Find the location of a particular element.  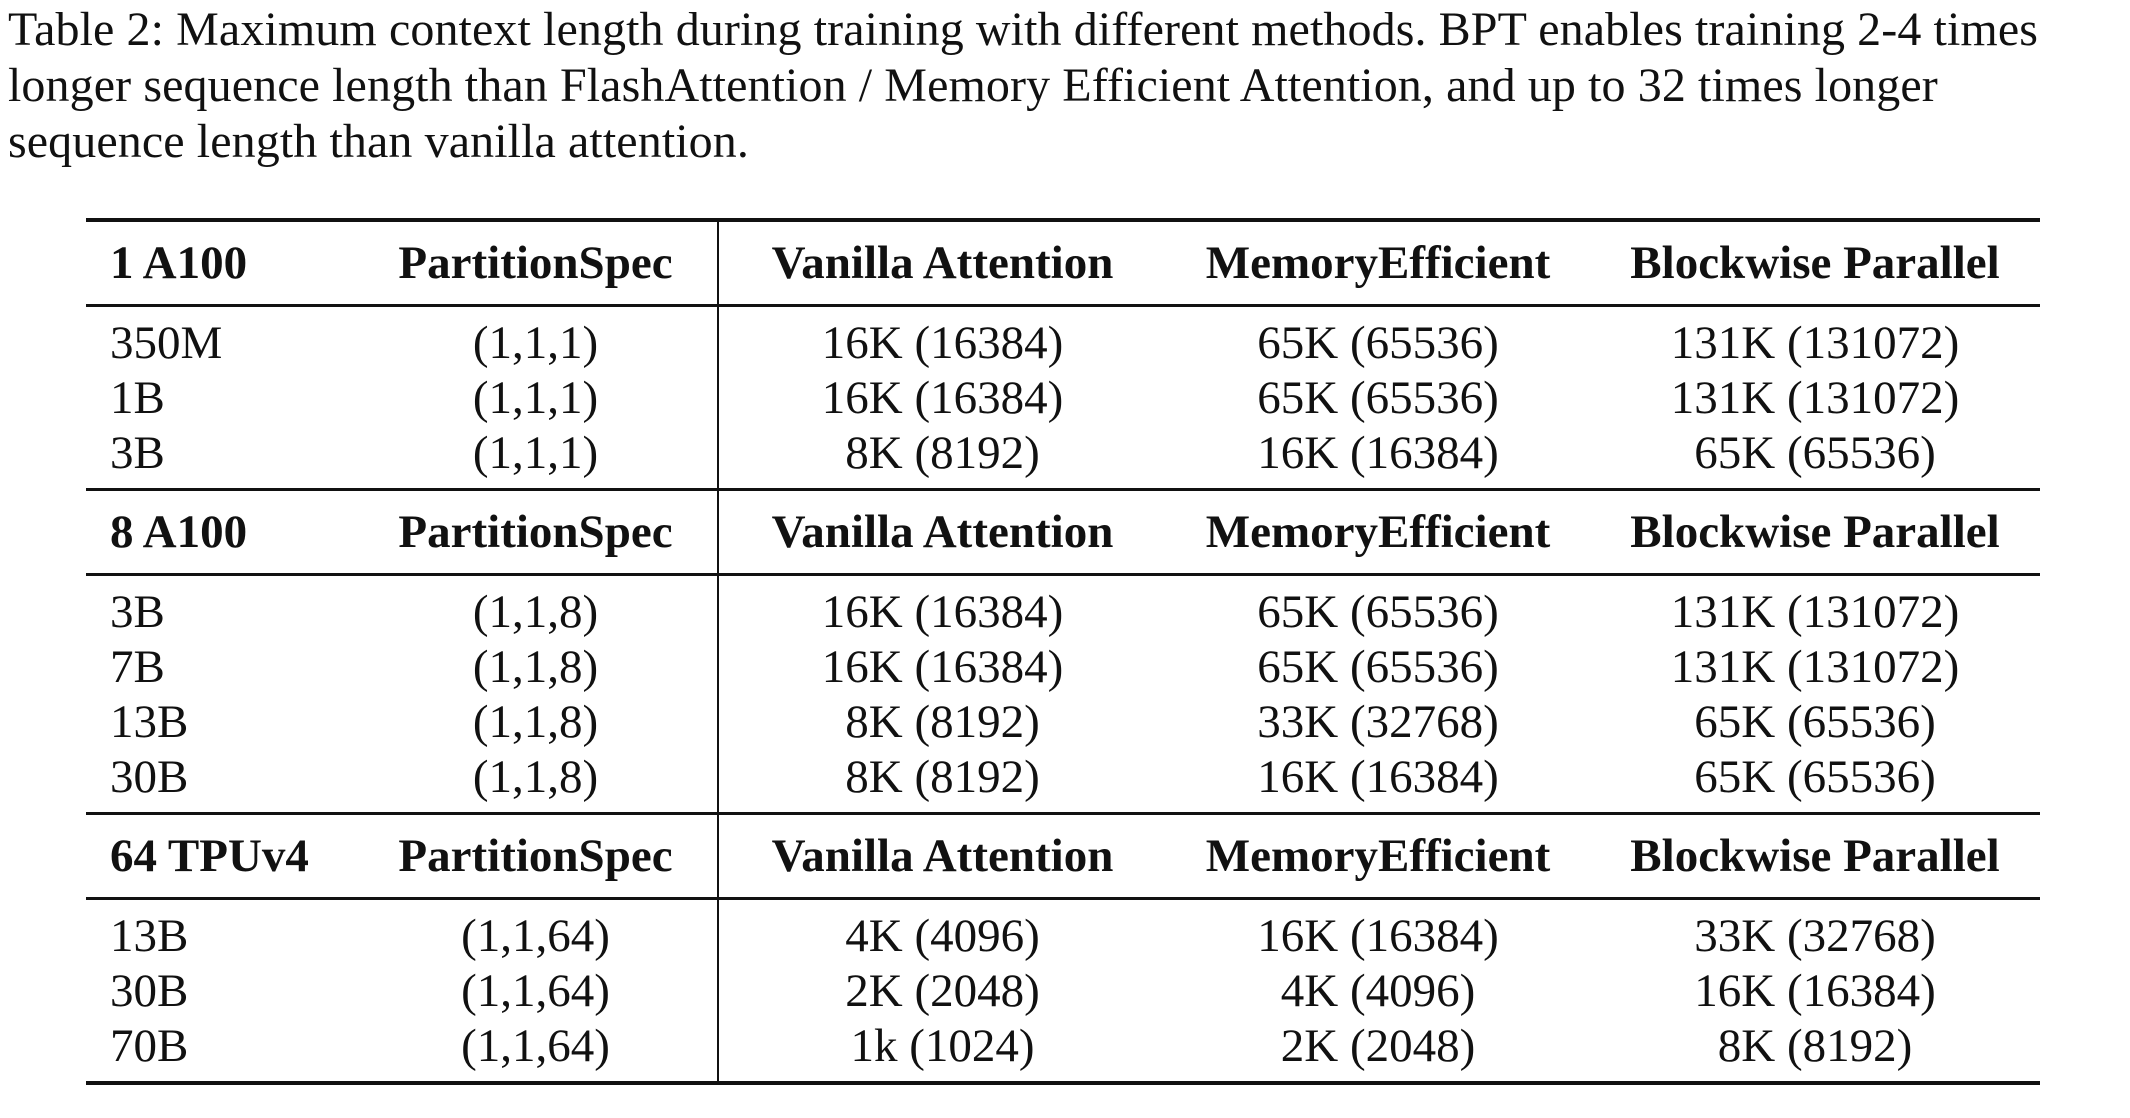

model-size-cell: 1B is located at coordinates (137, 397).